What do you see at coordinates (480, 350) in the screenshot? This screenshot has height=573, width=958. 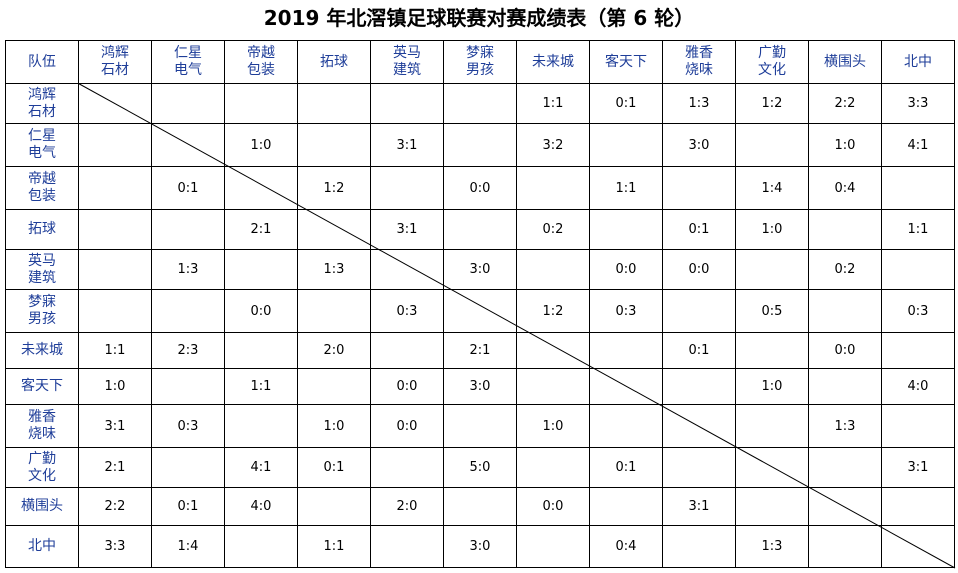 I see `table-row: 未来城 1:1 2:3 2:0 2:1 0:1 0:0` at bounding box center [480, 350].